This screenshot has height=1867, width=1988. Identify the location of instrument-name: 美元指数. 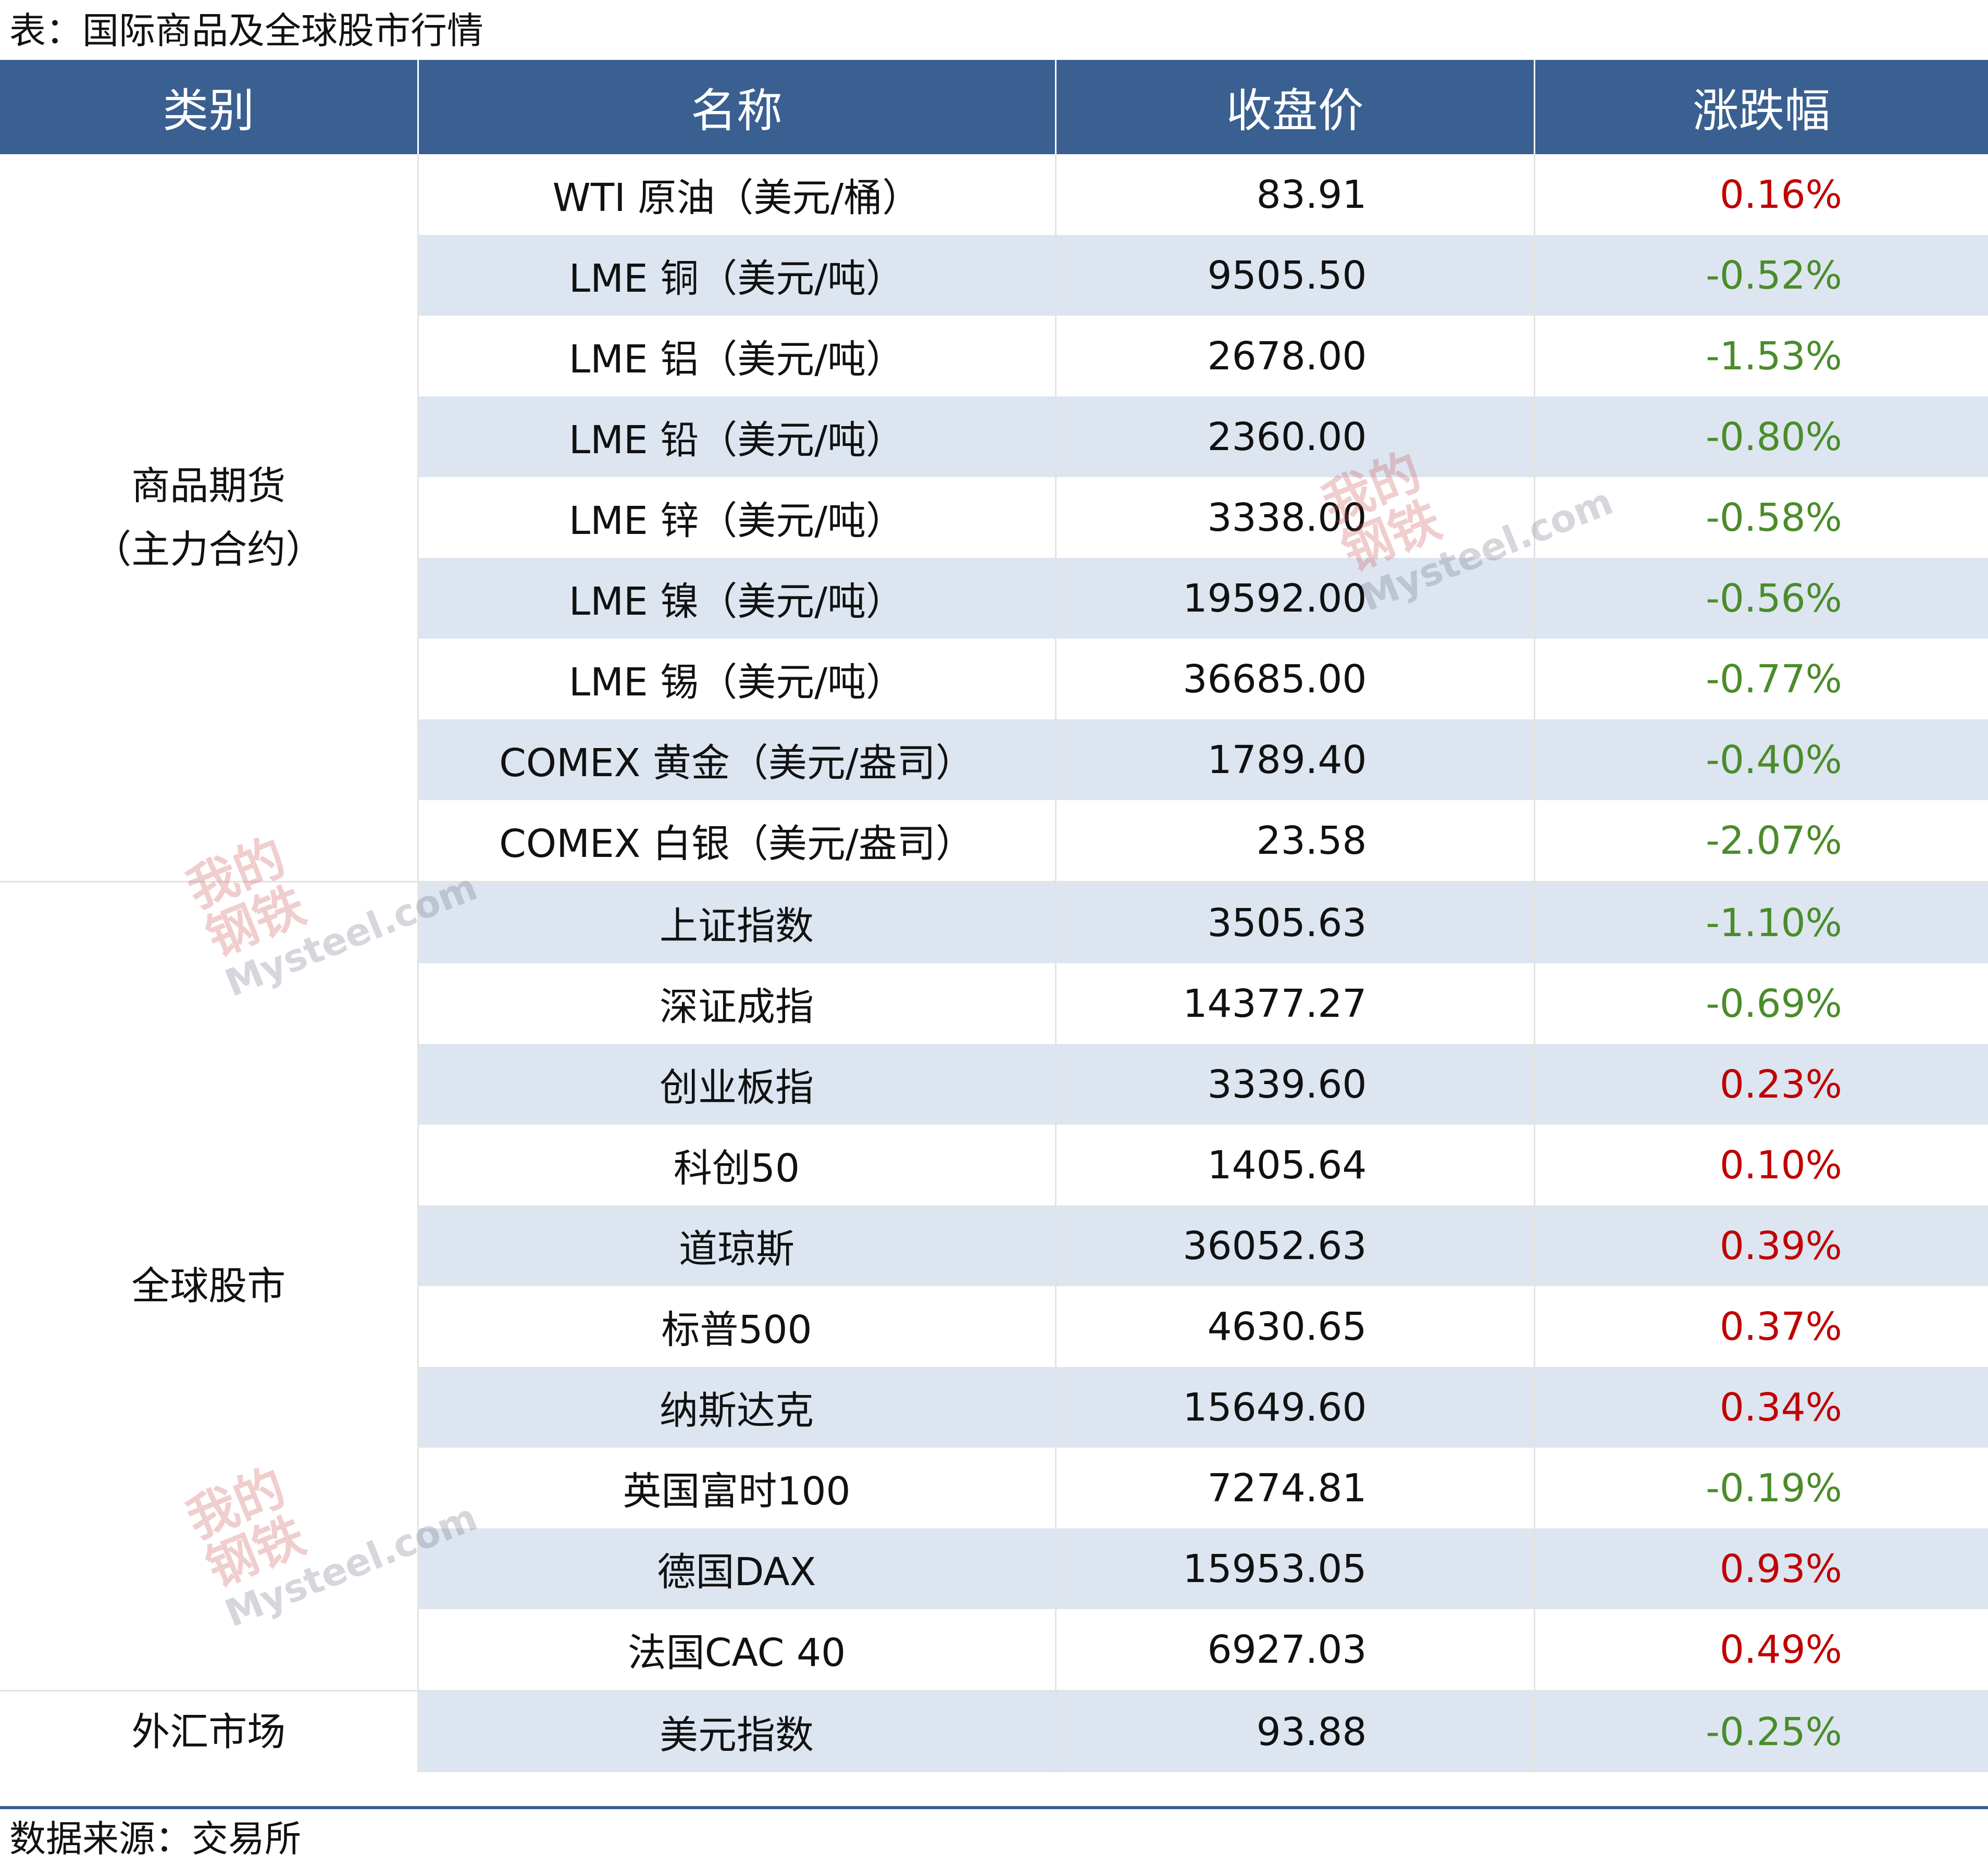
(737, 1731).